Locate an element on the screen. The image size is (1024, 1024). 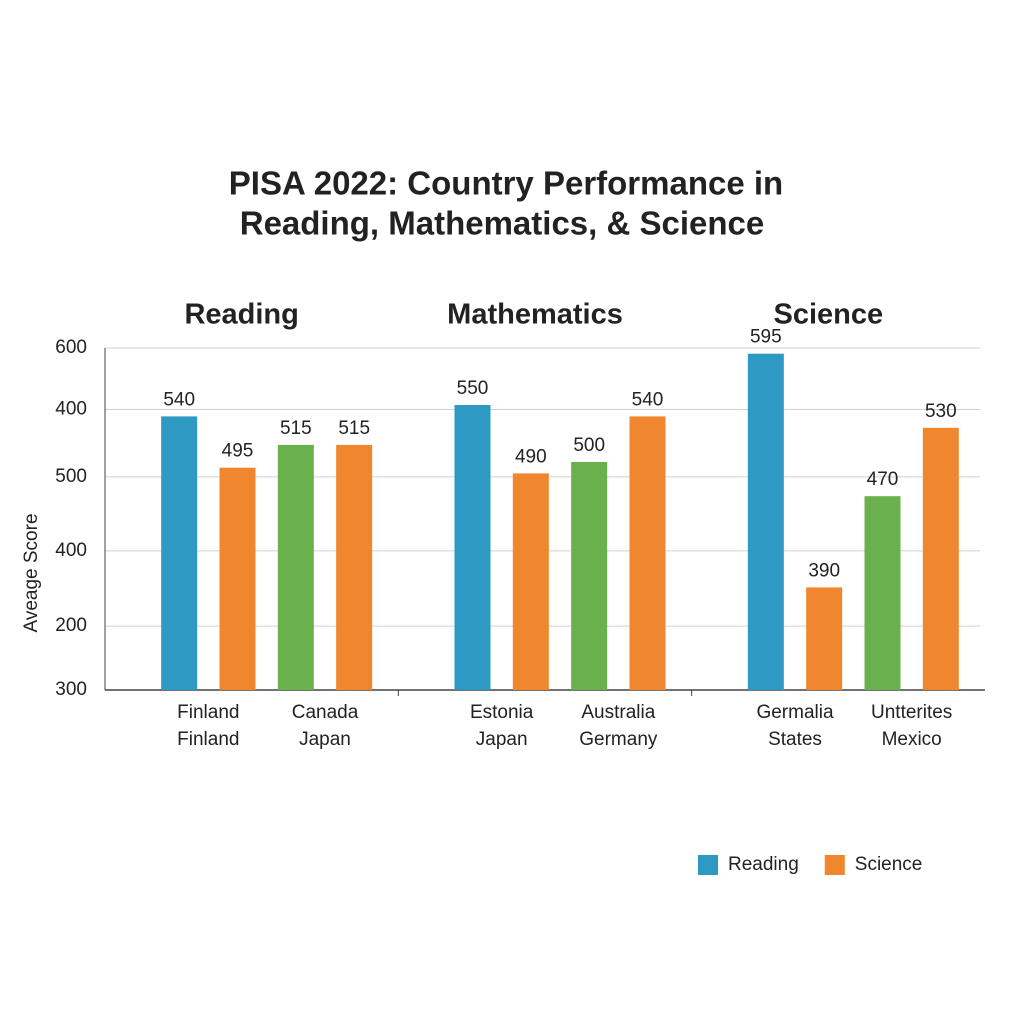
y-tick-label: 500 is located at coordinates (71, 476).